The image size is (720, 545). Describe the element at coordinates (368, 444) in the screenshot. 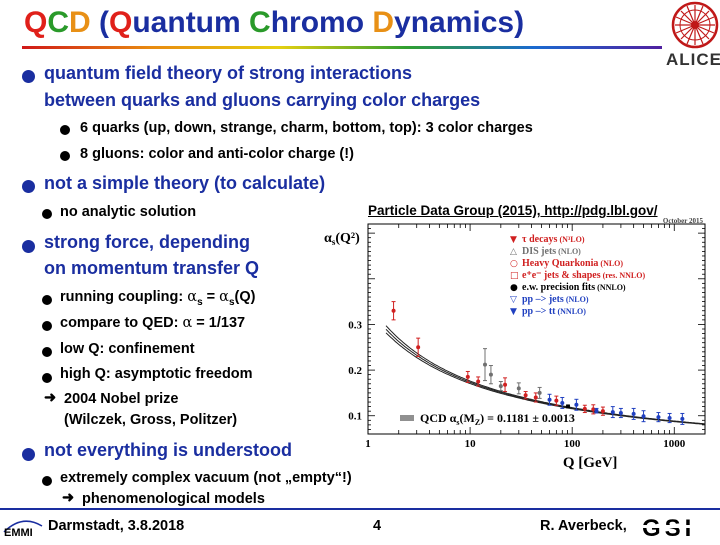

I see `x-tick-label: 1` at that location.